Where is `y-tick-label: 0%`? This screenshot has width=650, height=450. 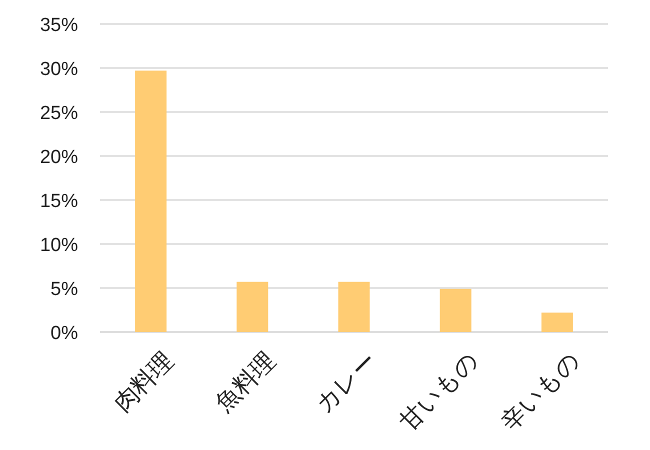
y-tick-label: 0% is located at coordinates (64, 333).